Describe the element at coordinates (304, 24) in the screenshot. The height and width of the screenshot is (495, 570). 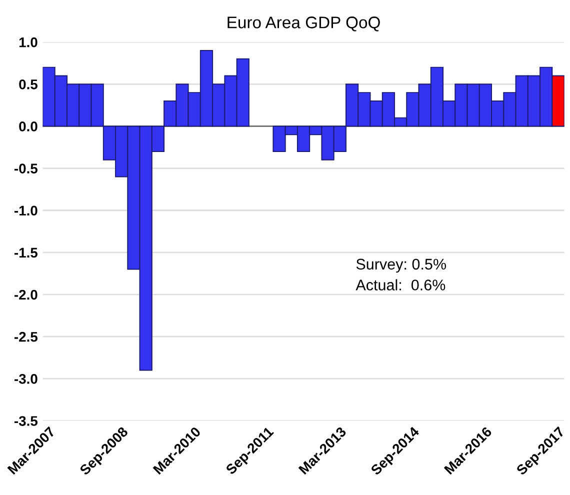
I see `chart-title: Euro Area GDP QoQ` at that location.